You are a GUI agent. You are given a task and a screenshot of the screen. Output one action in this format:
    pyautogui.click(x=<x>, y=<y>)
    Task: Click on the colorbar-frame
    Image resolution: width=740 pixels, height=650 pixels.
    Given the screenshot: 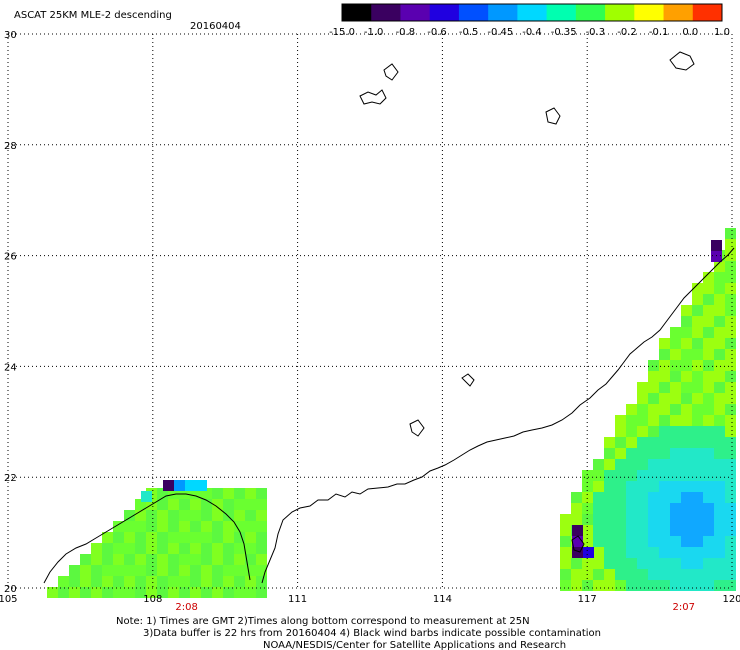 What is the action you would take?
    pyautogui.click(x=532, y=12)
    